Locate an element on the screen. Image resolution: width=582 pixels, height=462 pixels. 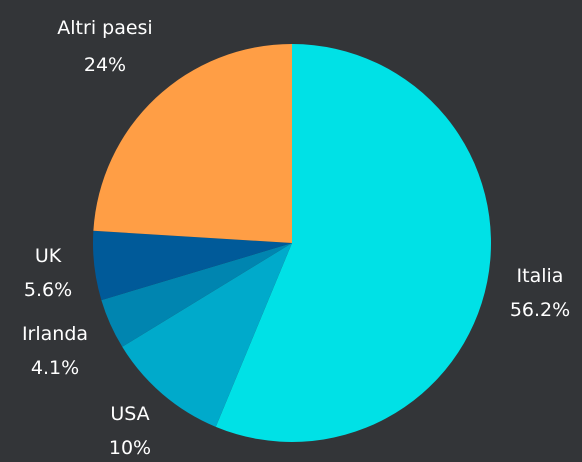
slice-label-italia: Italia is located at coordinates (540, 276).